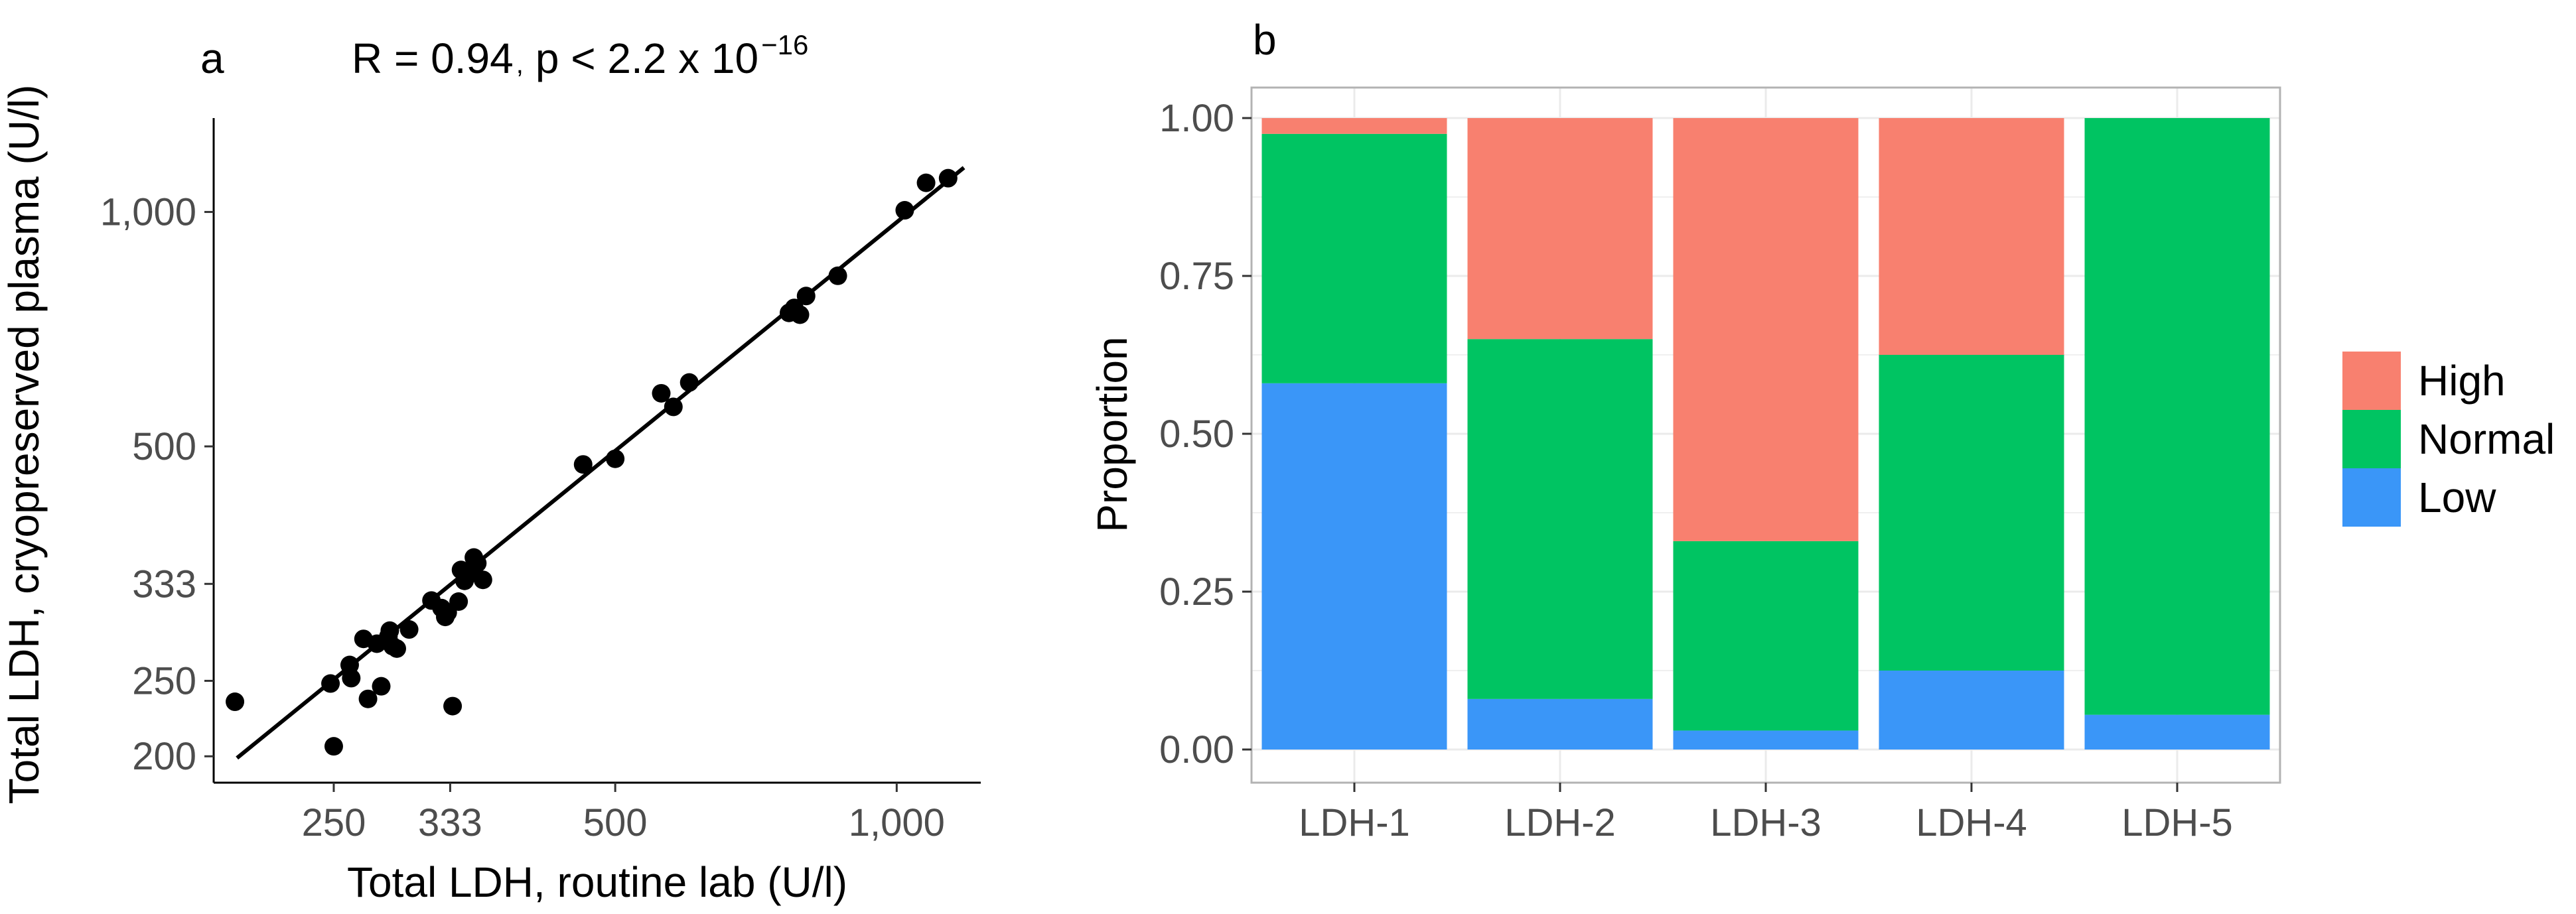 The image size is (2576, 914). What do you see at coordinates (334, 823) in the screenshot?
I see `x-tick-label: 250` at bounding box center [334, 823].